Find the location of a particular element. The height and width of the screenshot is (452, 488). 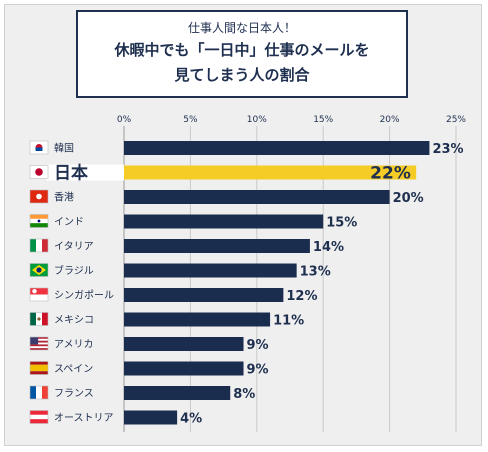

tick-label: 5% is located at coordinates (190, 120).